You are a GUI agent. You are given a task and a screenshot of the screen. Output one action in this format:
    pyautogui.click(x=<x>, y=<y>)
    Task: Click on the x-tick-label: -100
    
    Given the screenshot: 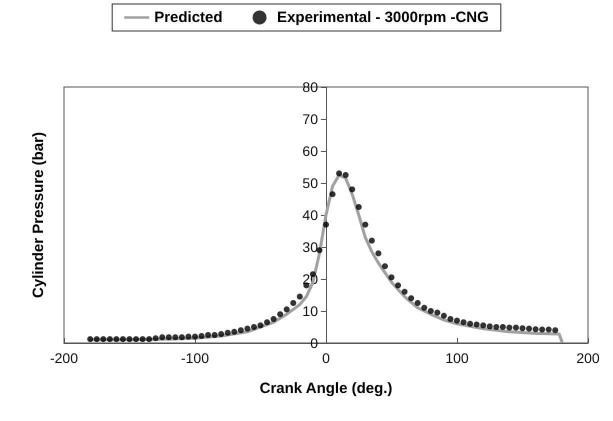 What is the action you would take?
    pyautogui.click(x=195, y=358)
    